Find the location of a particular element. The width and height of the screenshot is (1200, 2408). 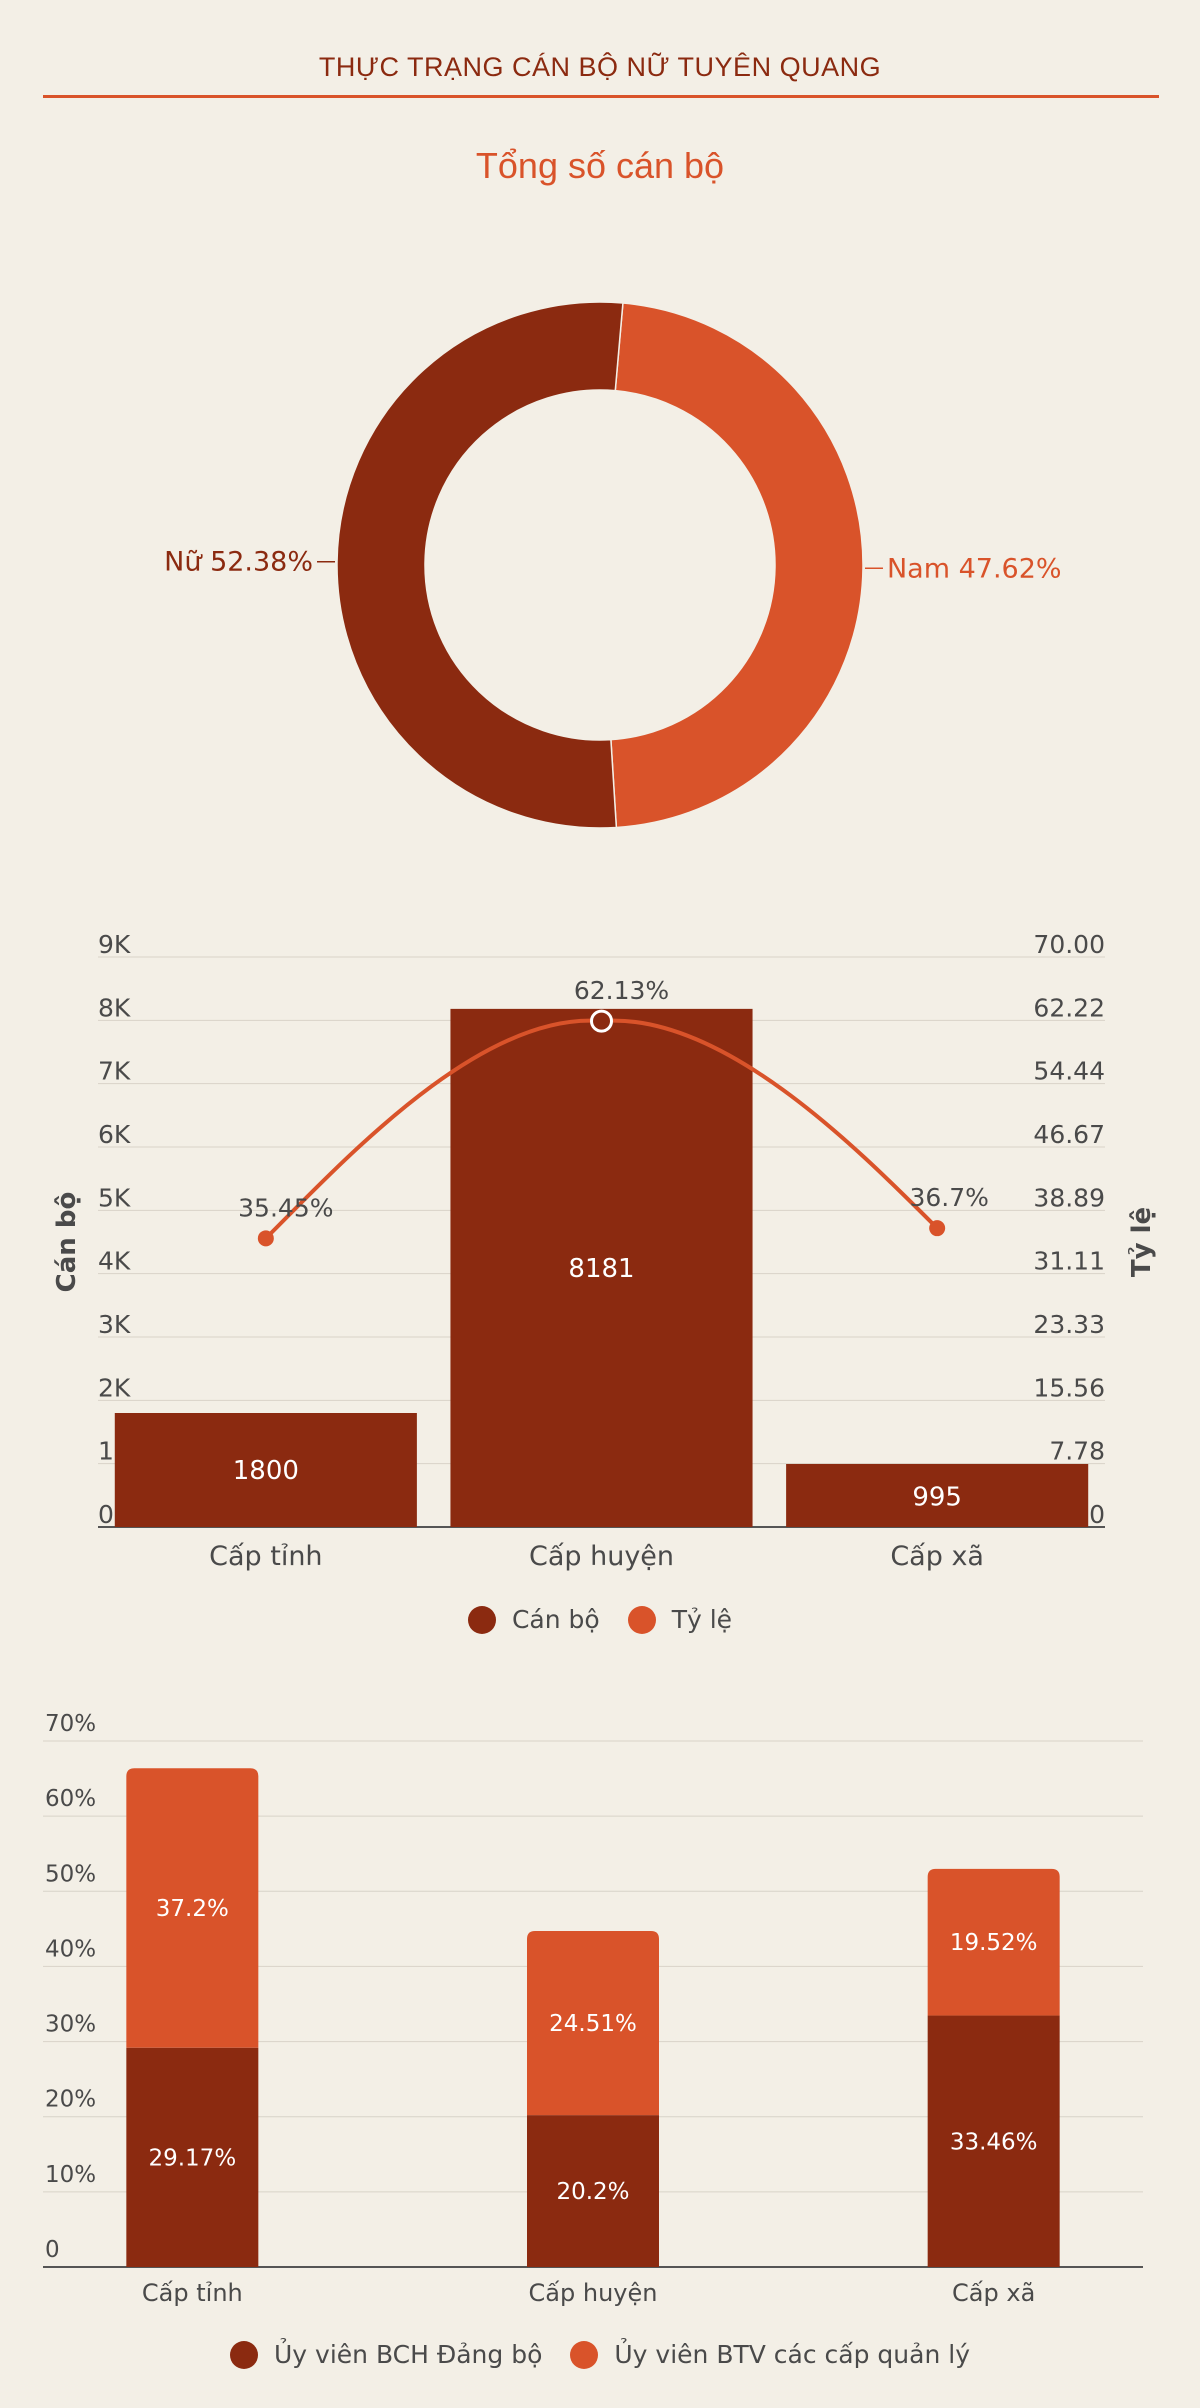

y2-tick-label: 23.33 is located at coordinates (1069, 1324).